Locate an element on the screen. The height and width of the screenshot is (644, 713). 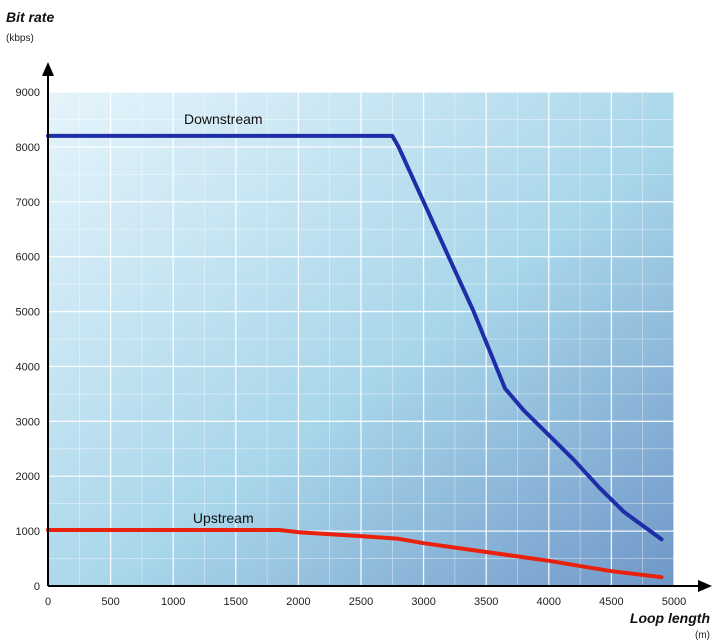
x-axis-title: Loop length is located at coordinates (670, 618).